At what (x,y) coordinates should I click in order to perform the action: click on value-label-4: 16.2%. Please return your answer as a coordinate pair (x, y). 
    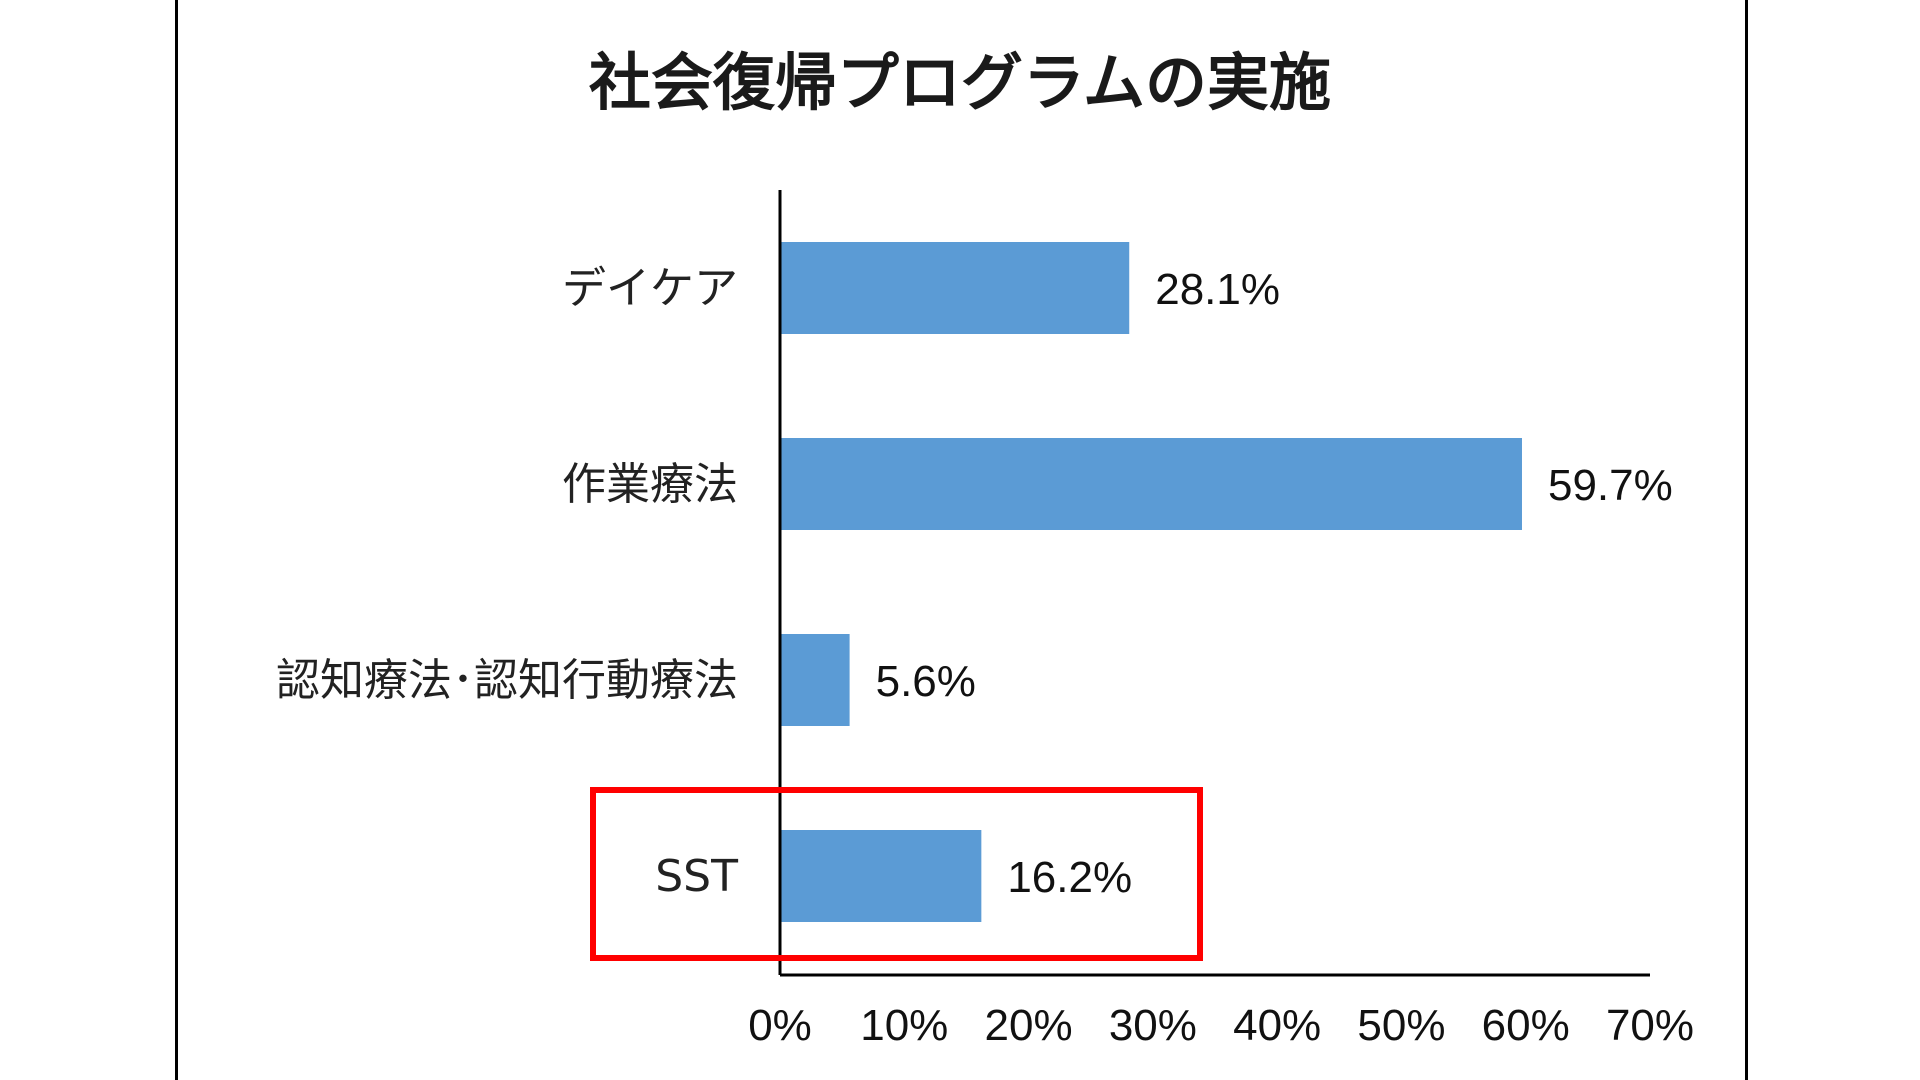
    Looking at the image, I should click on (1069, 877).